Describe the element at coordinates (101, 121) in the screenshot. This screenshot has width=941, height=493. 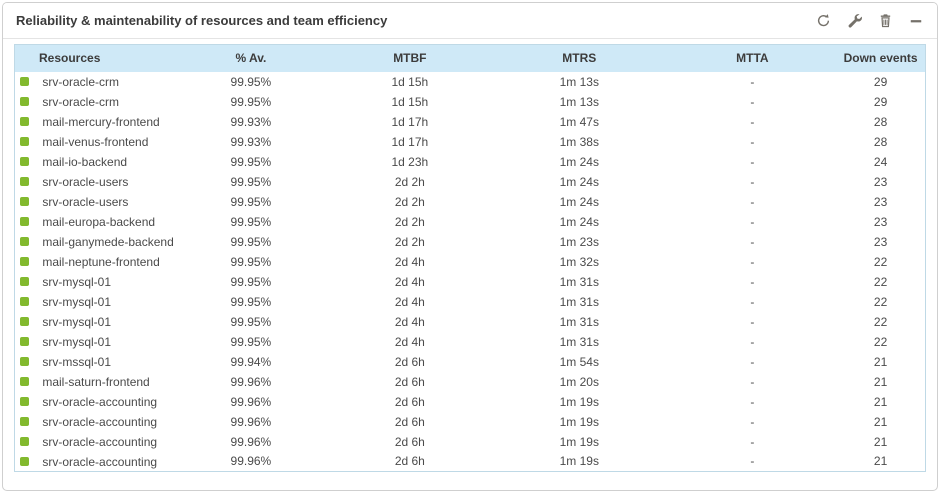
I see `resource-name: mail-mercury-frontend` at that location.